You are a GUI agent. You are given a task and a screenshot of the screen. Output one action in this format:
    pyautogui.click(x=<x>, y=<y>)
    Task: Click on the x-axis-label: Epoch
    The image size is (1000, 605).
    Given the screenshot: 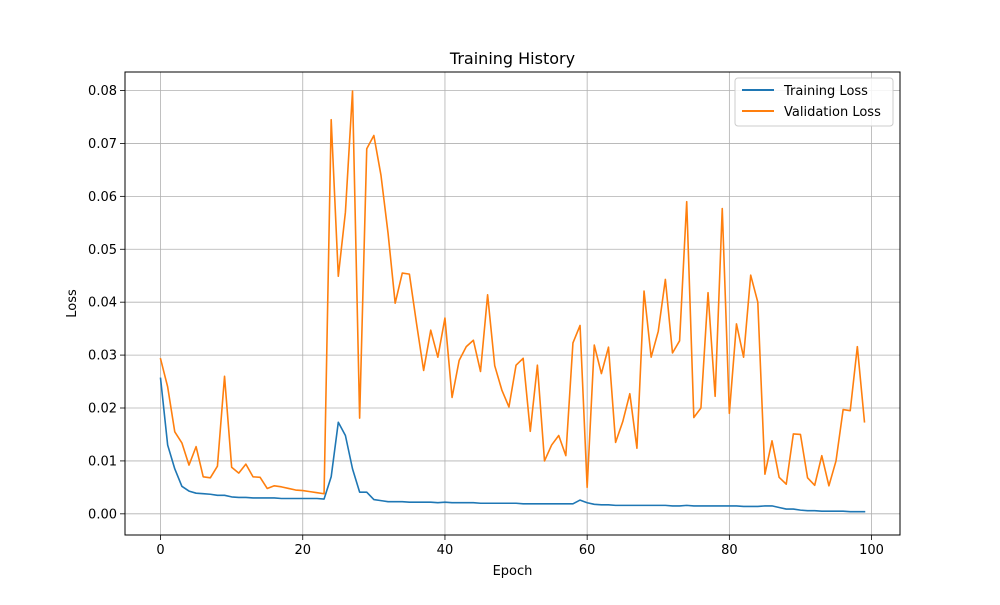 What is the action you would take?
    pyautogui.click(x=513, y=571)
    